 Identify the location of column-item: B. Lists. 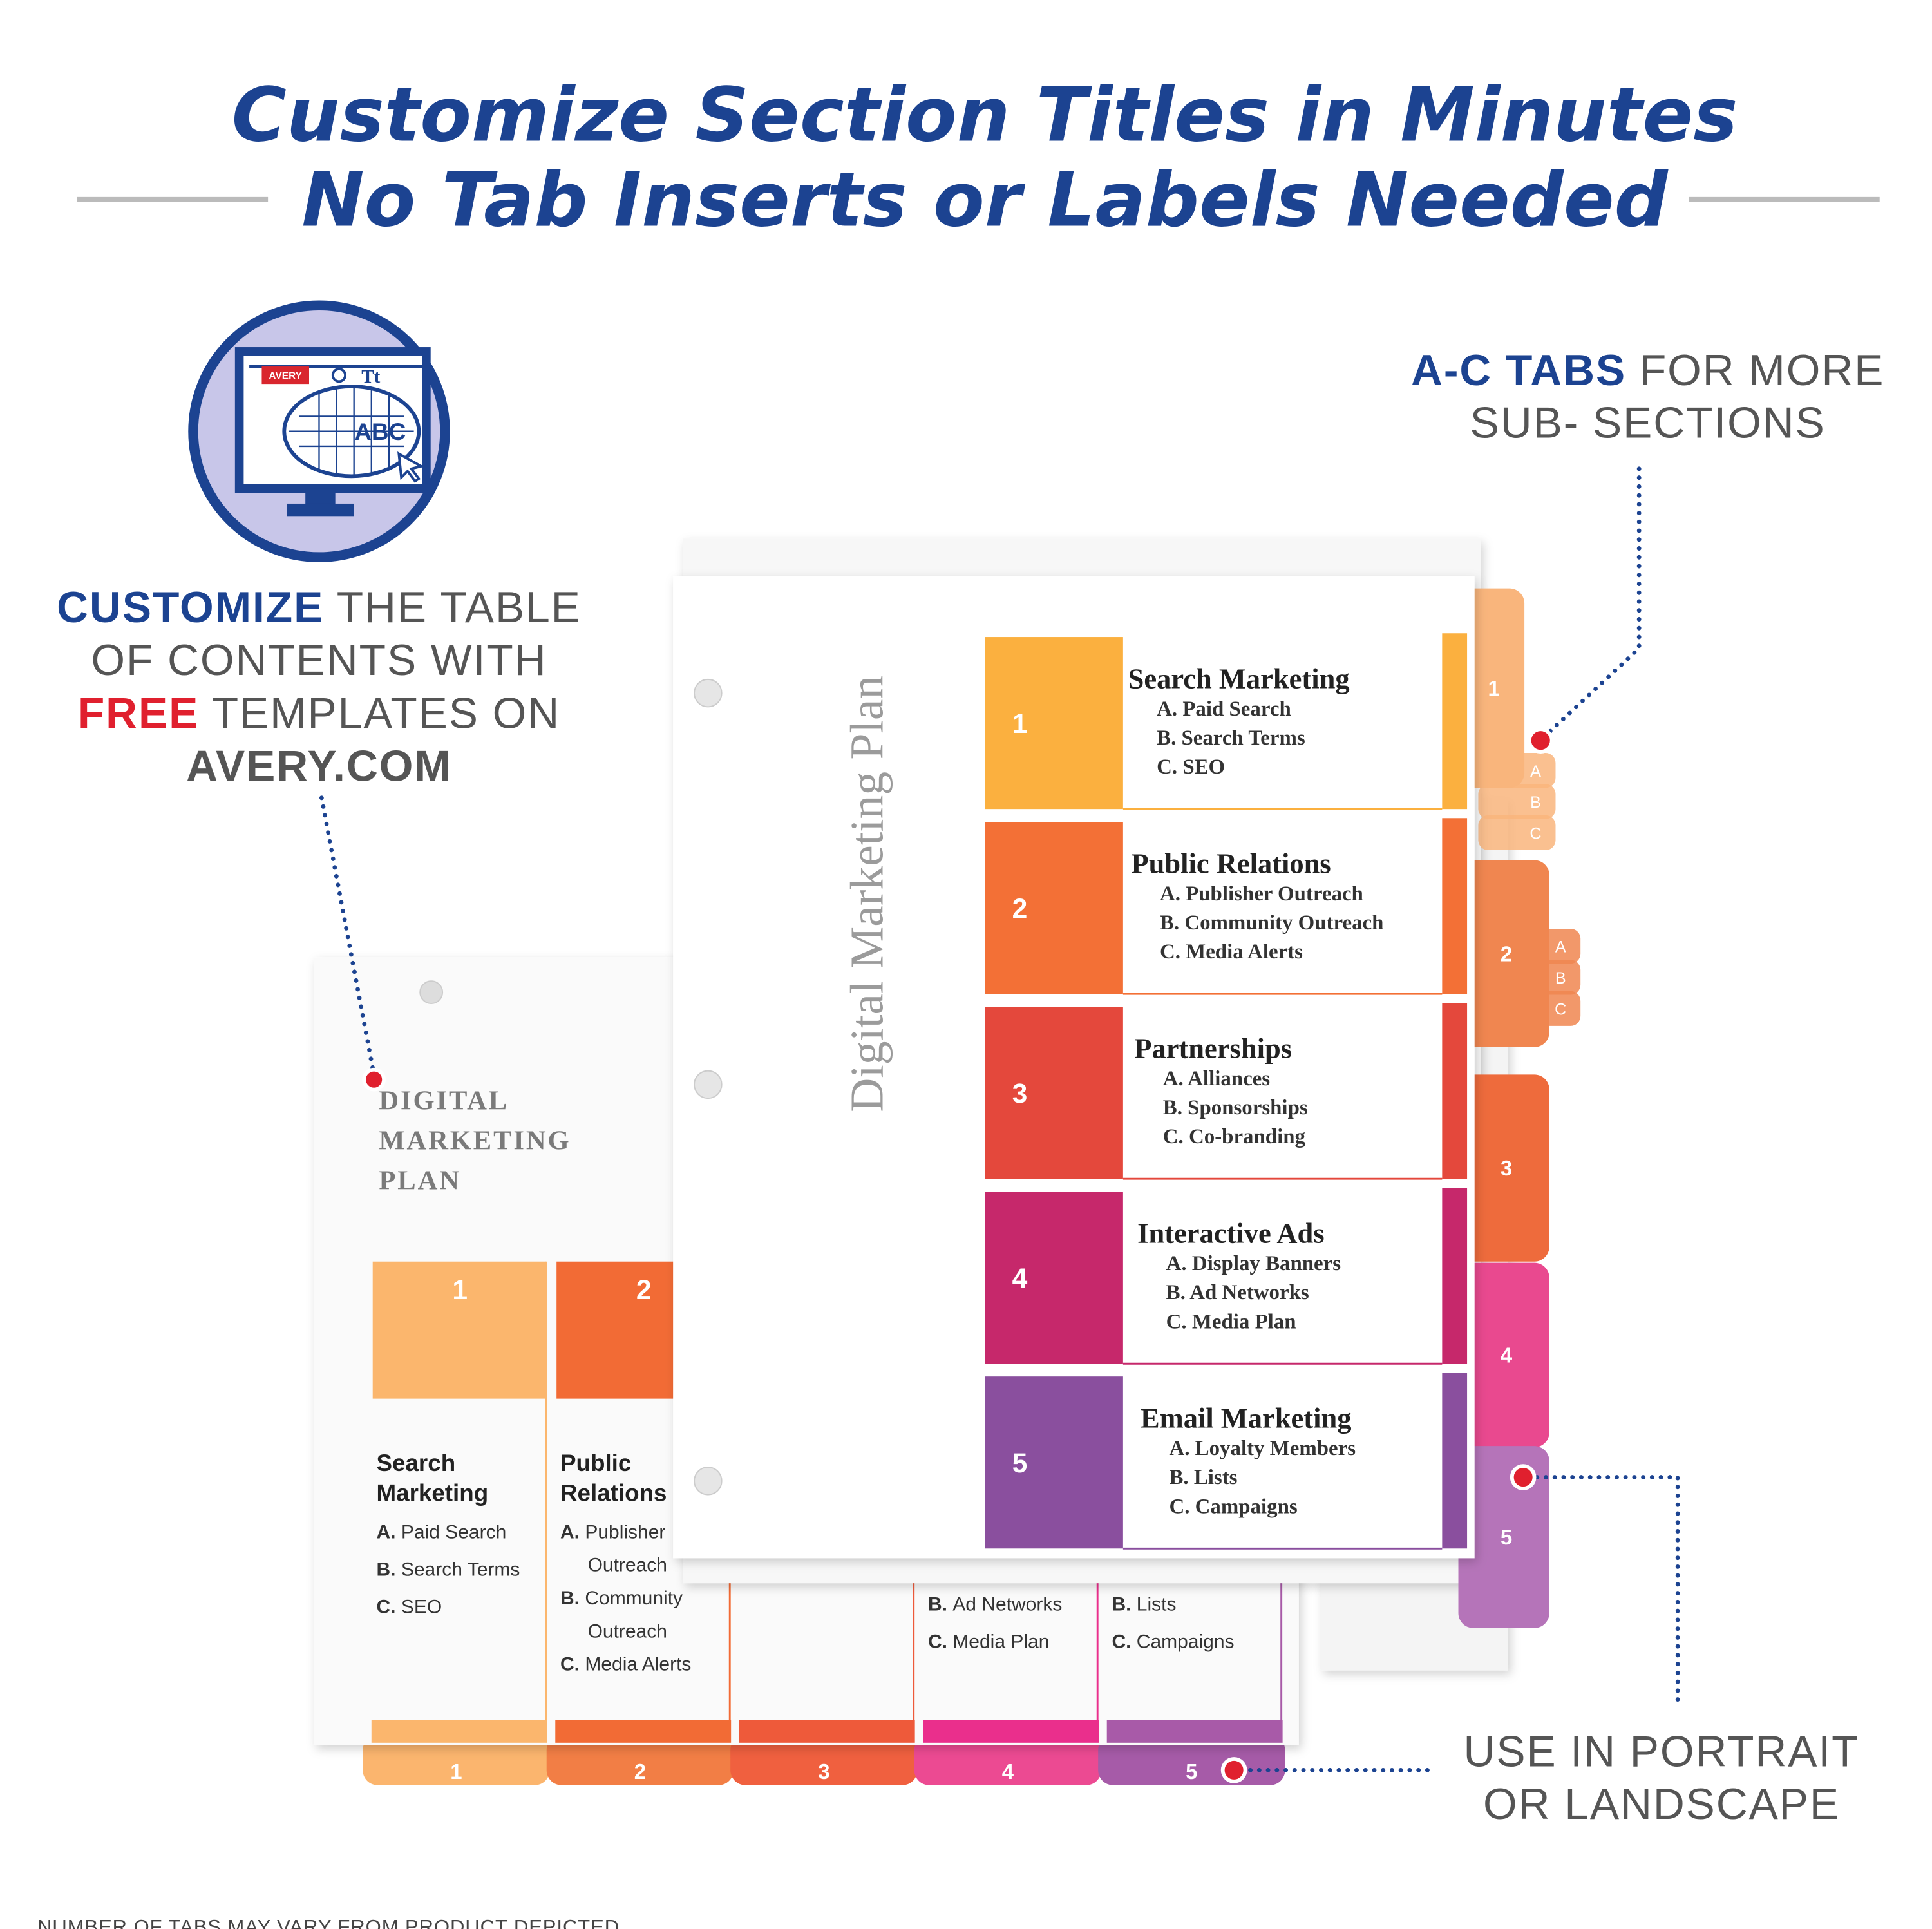
(1144, 1604).